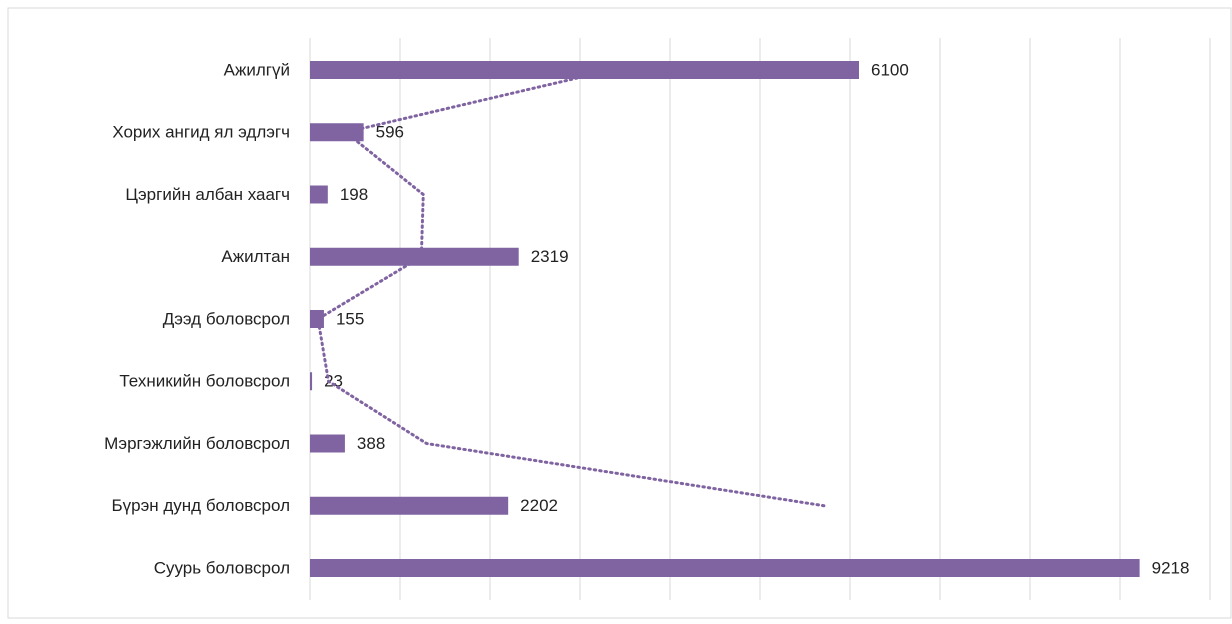  What do you see at coordinates (539, 505) in the screenshot?
I see `value-label: 2202` at bounding box center [539, 505].